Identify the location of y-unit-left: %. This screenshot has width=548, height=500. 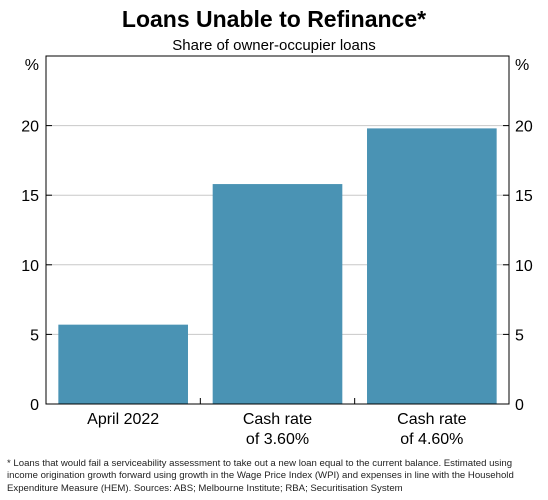
(32, 65).